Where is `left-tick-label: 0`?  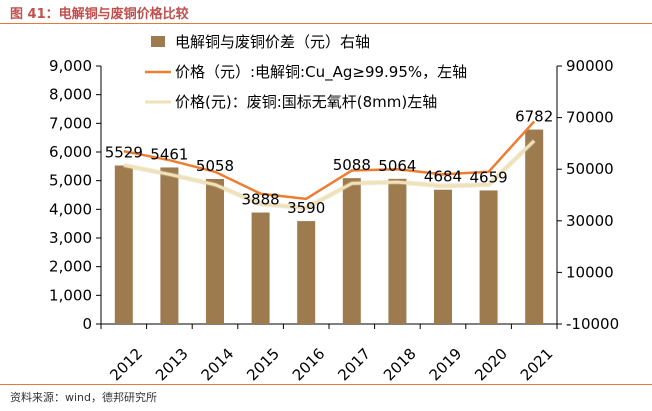 left-tick-label: 0 is located at coordinates (87, 324).